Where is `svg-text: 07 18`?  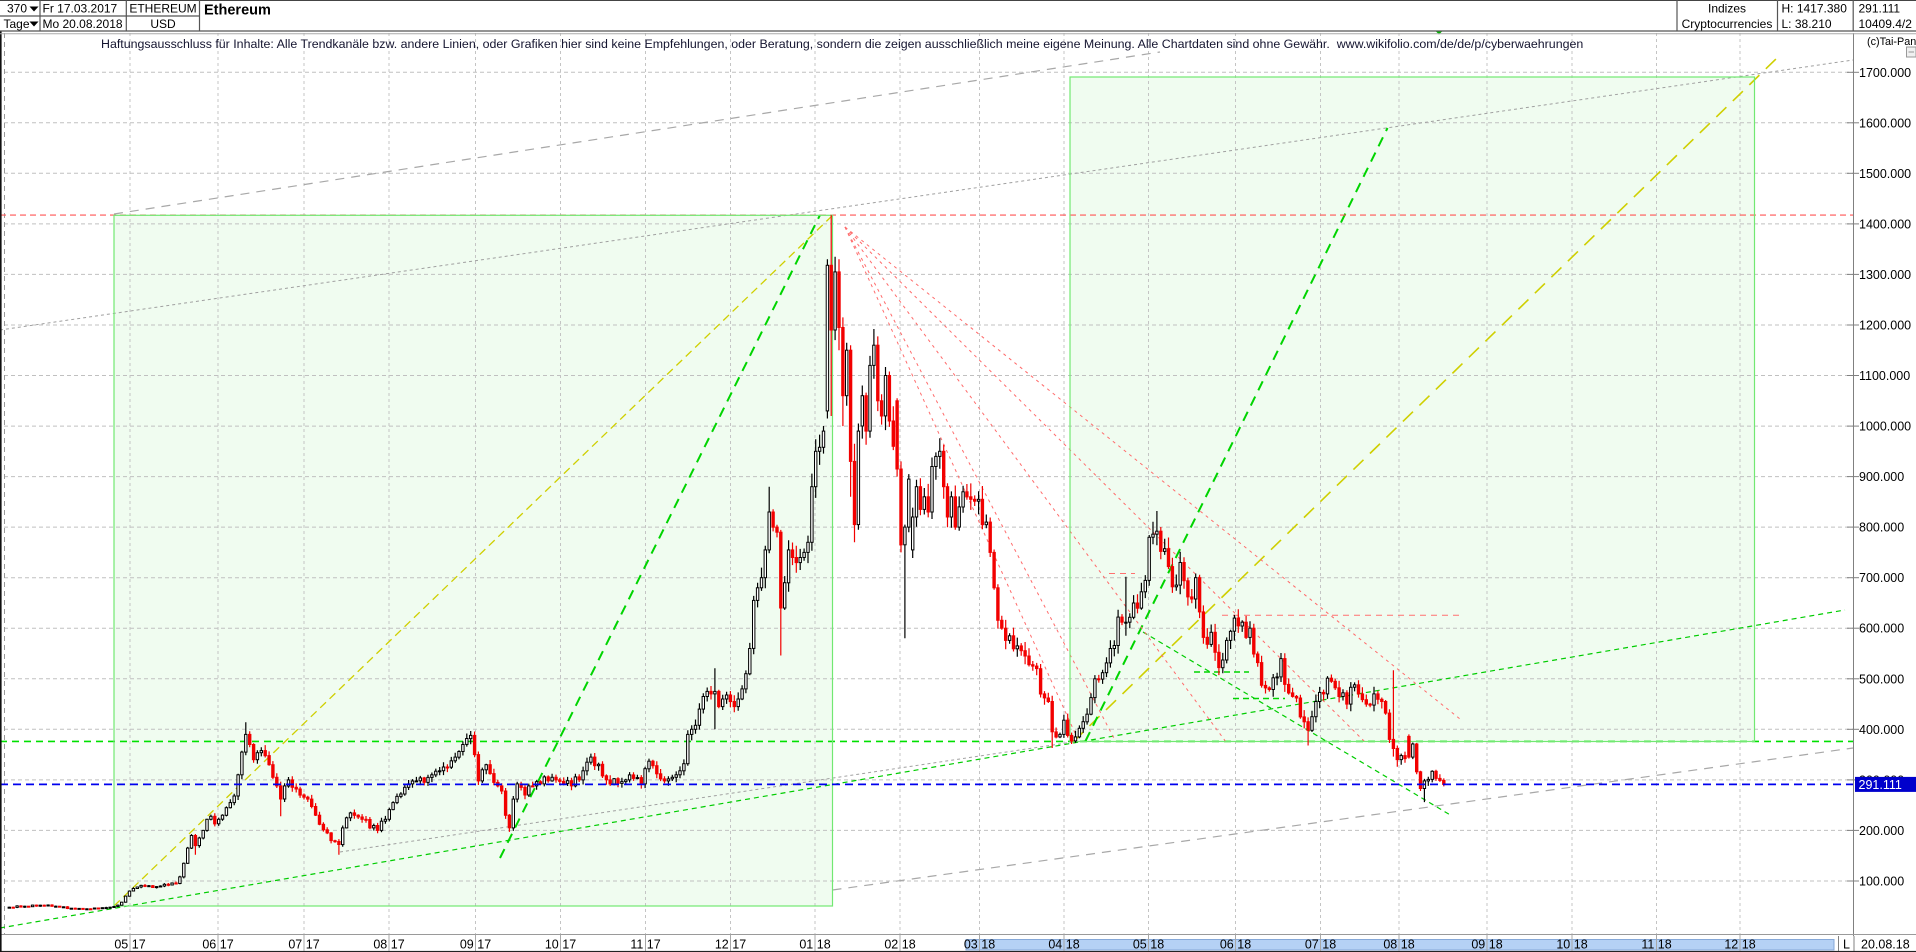
svg-text: 07 18 is located at coordinates (1320, 945).